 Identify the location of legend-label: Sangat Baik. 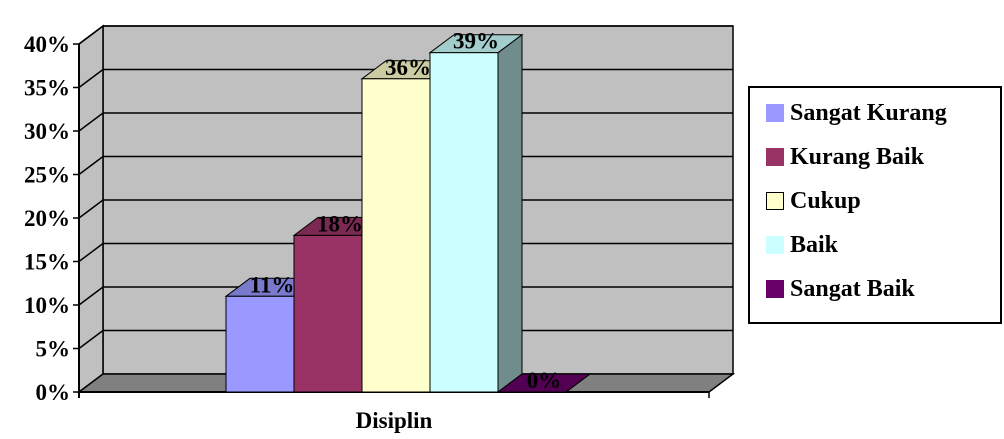
(852, 288).